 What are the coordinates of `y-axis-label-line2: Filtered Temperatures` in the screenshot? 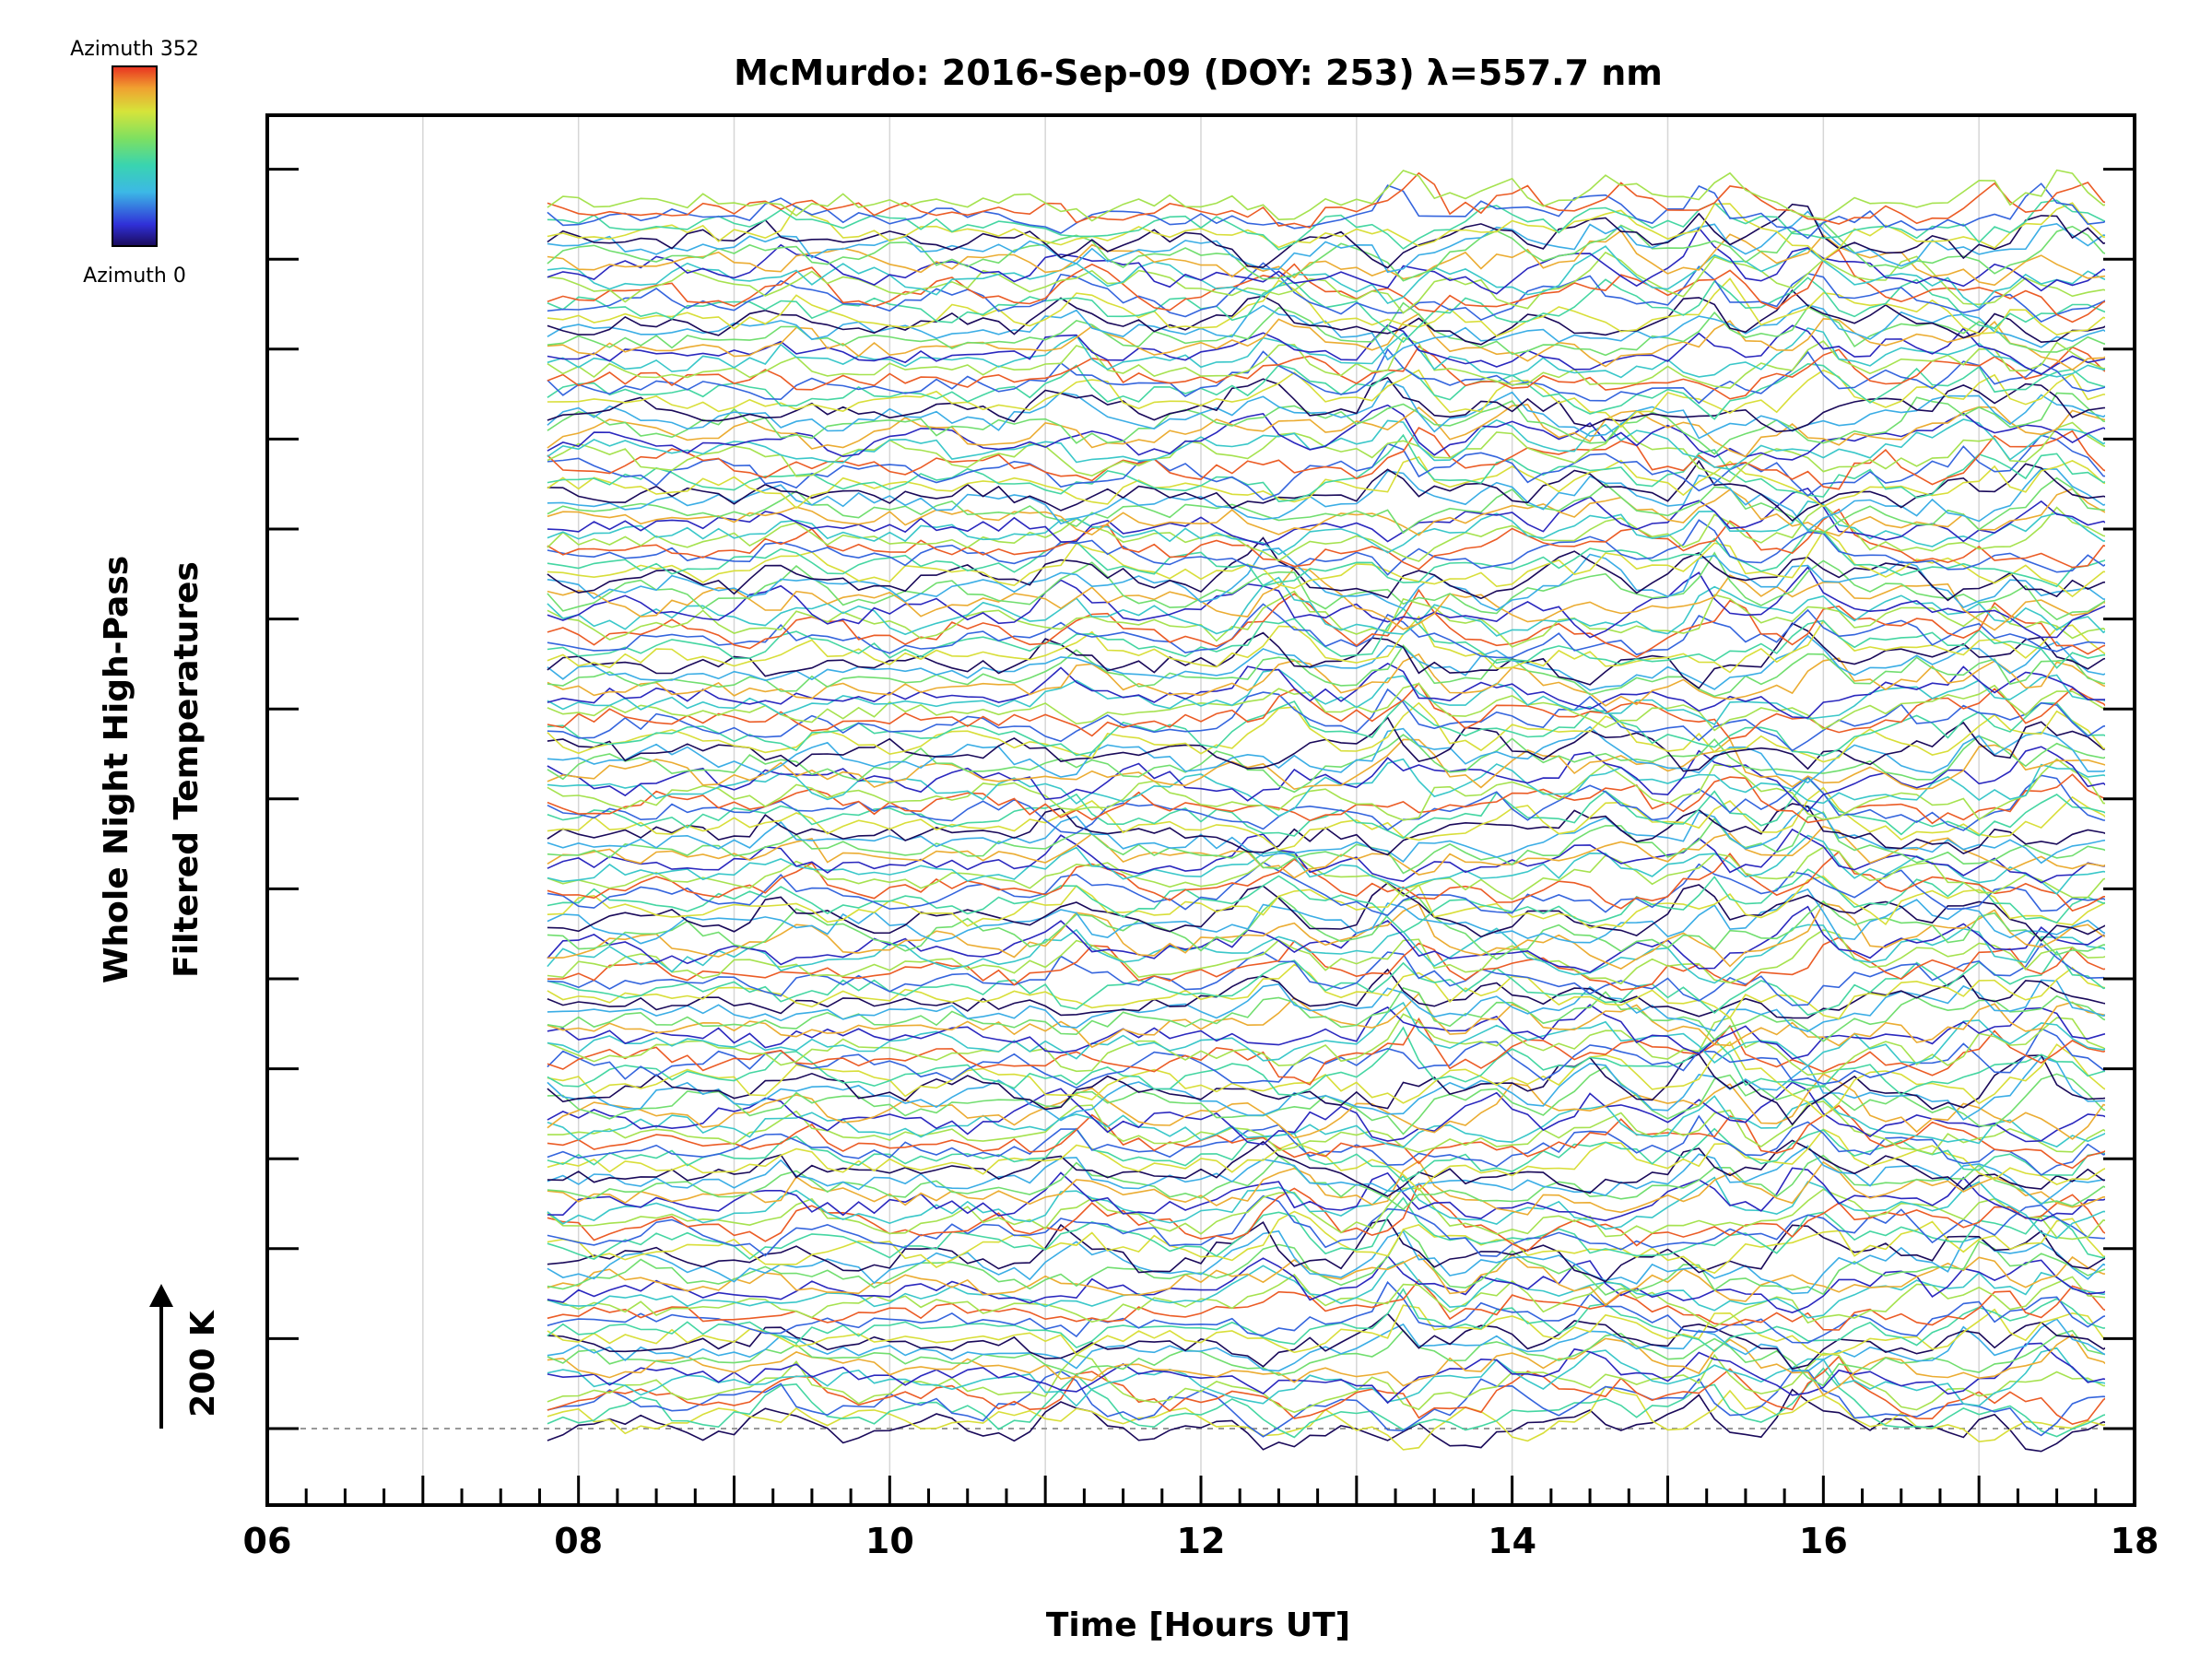 It's located at (187, 769).